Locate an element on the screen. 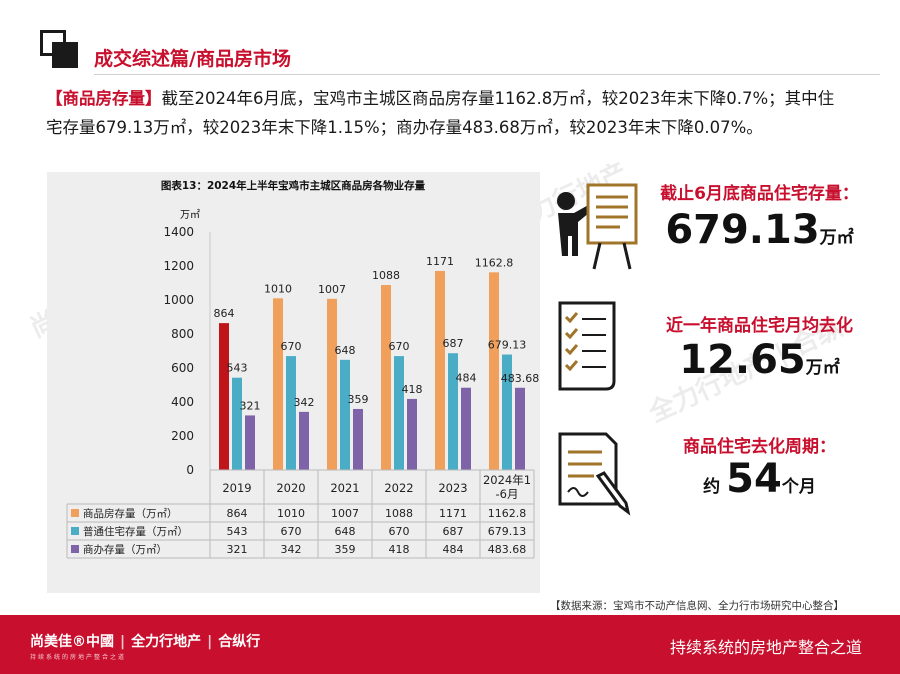 The height and width of the screenshot is (674, 900). y-tick-label: 0 is located at coordinates (190, 470).